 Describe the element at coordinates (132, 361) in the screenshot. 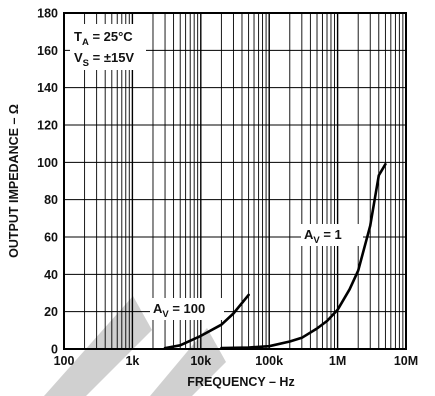

I see `x-tick-label: 1k` at that location.